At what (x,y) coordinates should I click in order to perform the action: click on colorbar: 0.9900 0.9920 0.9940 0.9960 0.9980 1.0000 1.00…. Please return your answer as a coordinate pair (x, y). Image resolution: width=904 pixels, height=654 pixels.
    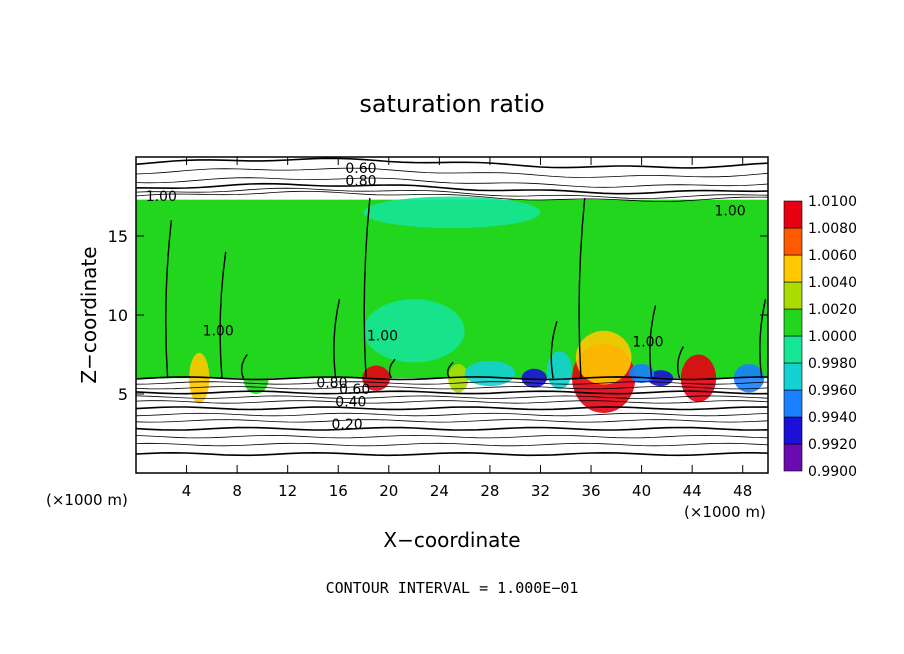
    Looking at the image, I should click on (820, 337).